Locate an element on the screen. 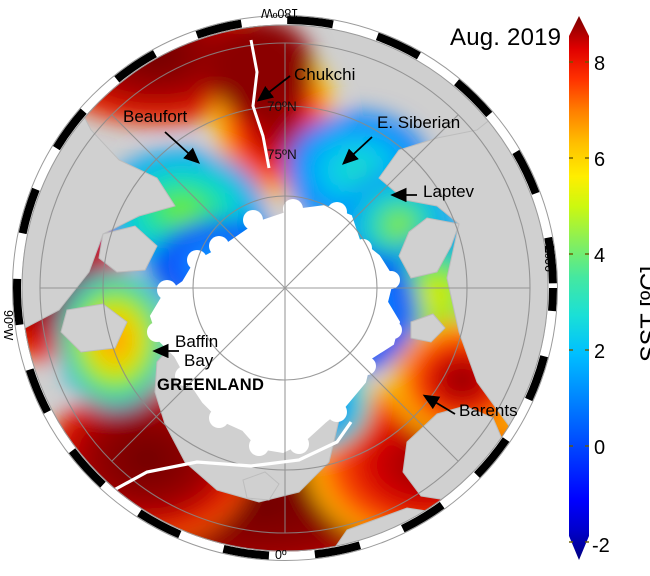 This screenshot has height=576, width=650. colorbar-tick-label-2: 2 is located at coordinates (600, 352).